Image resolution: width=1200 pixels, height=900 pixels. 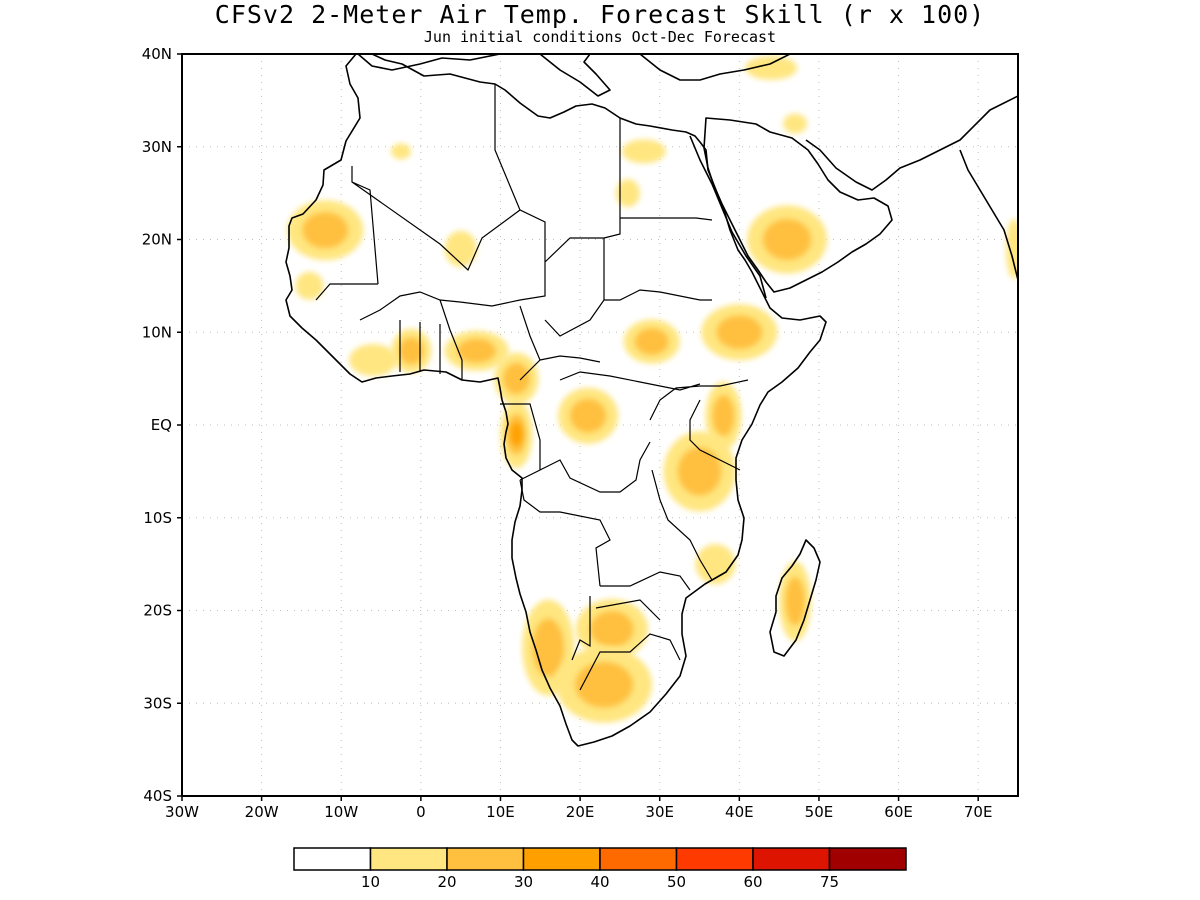 I want to click on colorbar-label: 60, so click(x=752, y=882).